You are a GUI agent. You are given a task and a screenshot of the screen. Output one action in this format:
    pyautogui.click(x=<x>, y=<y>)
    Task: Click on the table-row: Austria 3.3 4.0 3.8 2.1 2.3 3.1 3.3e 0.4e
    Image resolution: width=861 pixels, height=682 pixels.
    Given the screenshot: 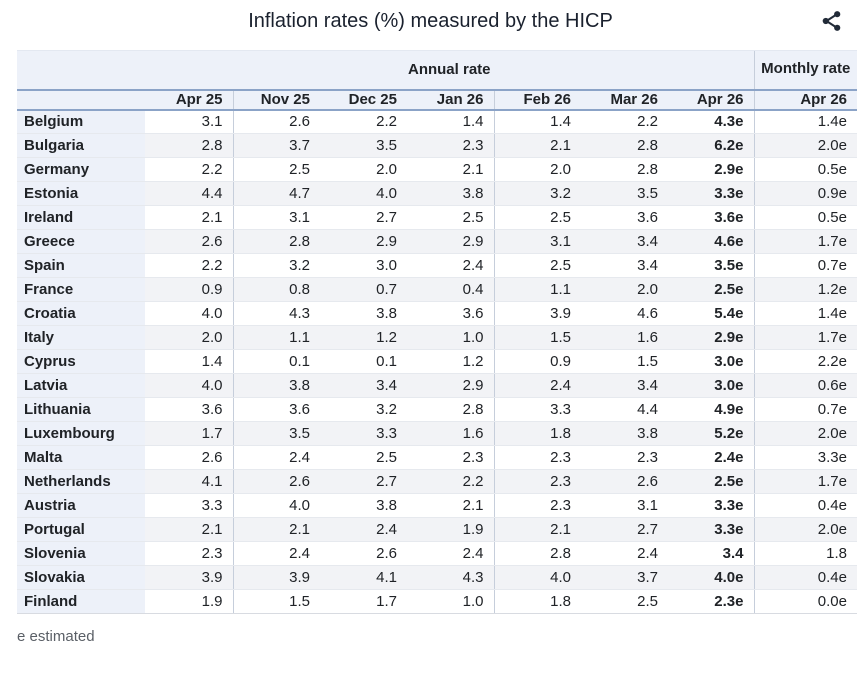 What is the action you would take?
    pyautogui.click(x=437, y=505)
    